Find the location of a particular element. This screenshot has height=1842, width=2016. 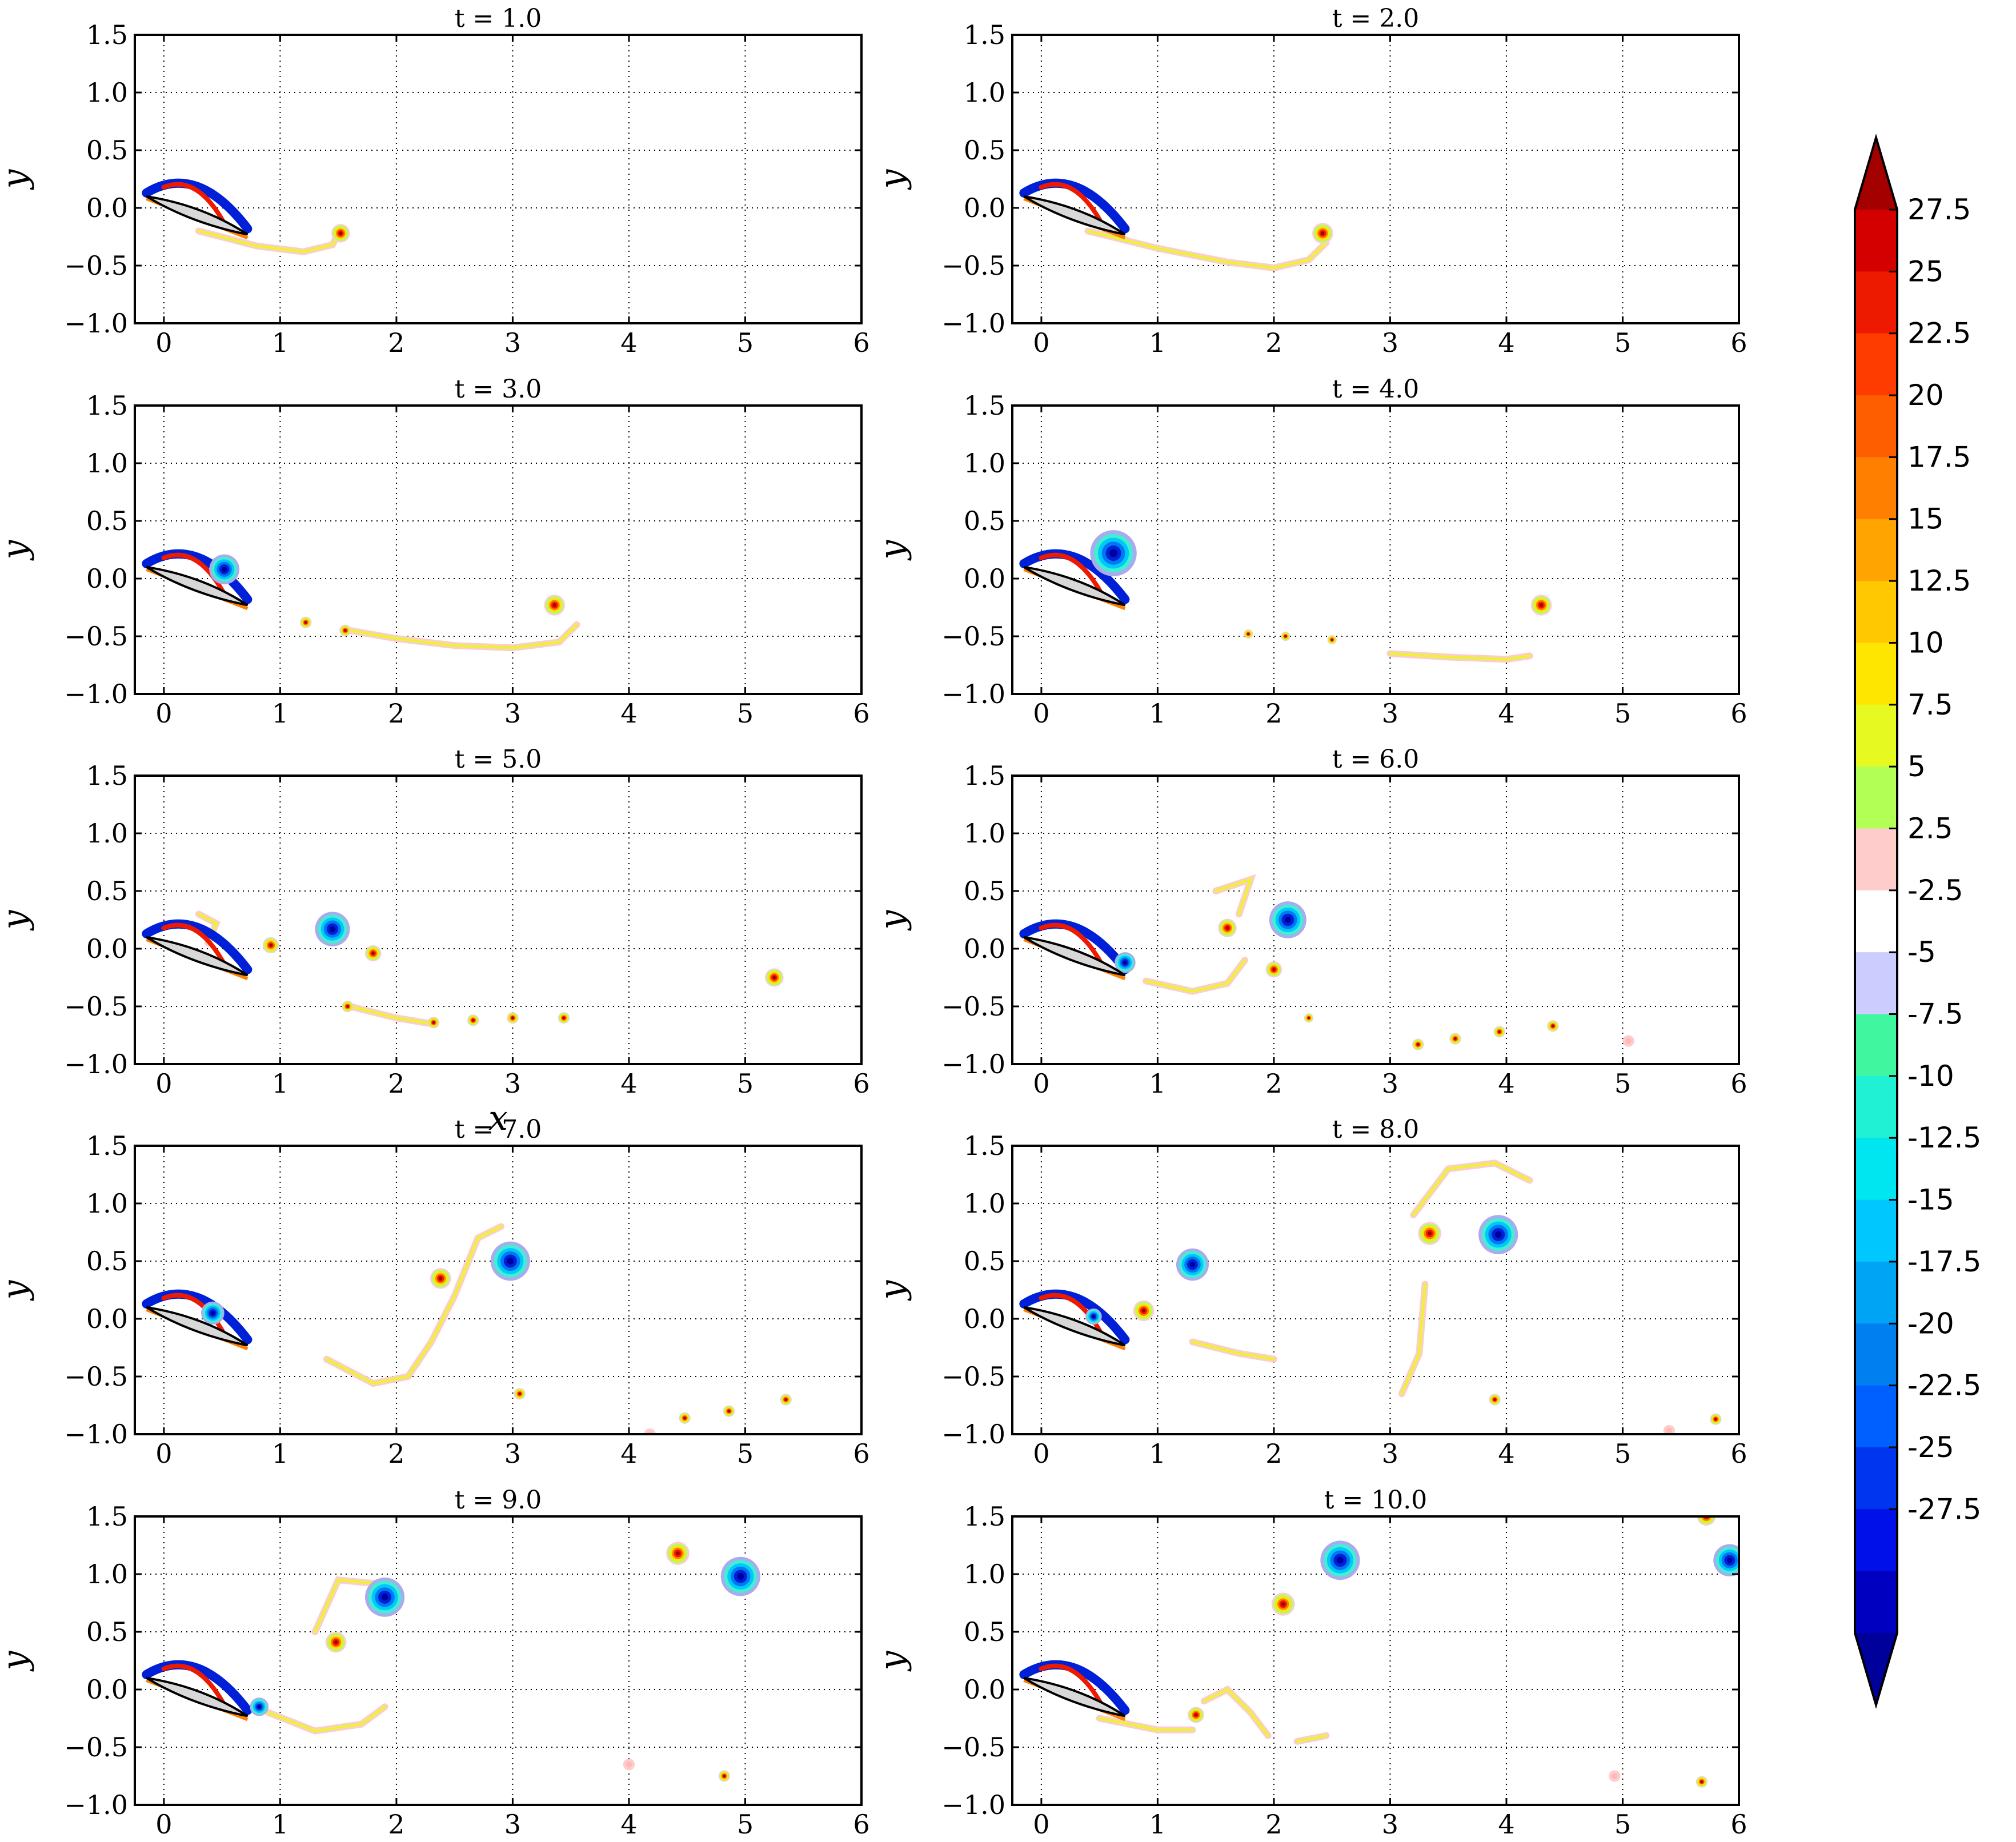

subplot-1: 0 1 2 3 4 5 6 1.5 1.0 0.5 0.0 −0.5 −1.0 y t = 1.0 is located at coordinates (435, 181).